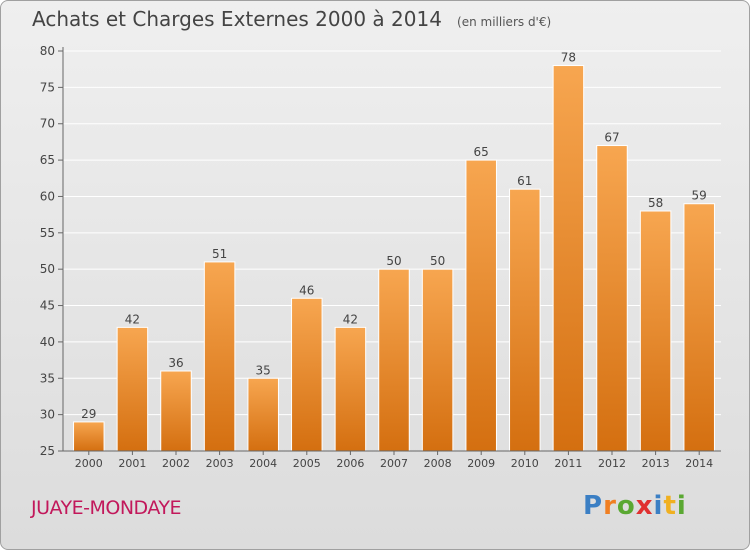  I want to click on x-tick-label: 2009, so click(481, 463).